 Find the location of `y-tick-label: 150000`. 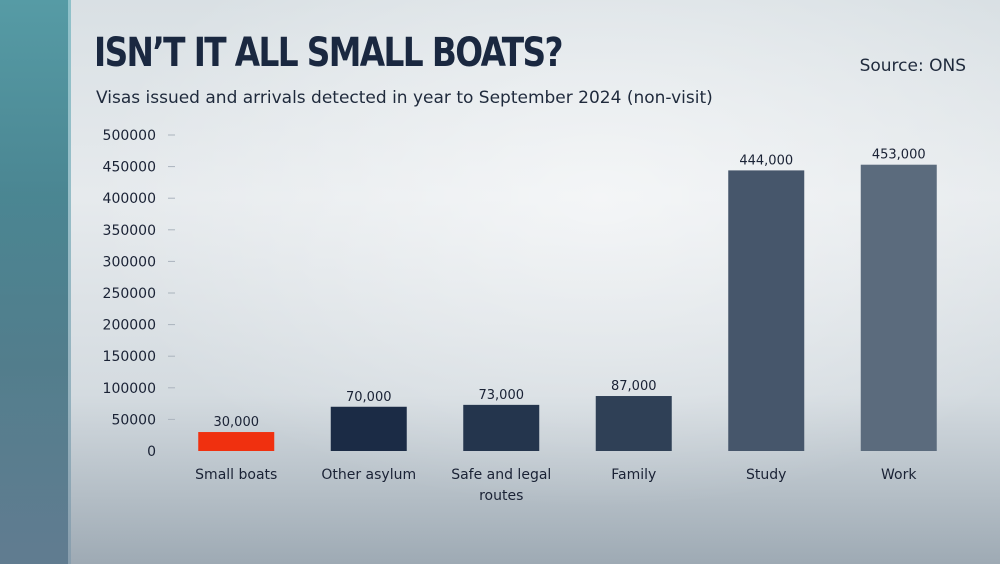

y-tick-label: 150000 is located at coordinates (129, 357).